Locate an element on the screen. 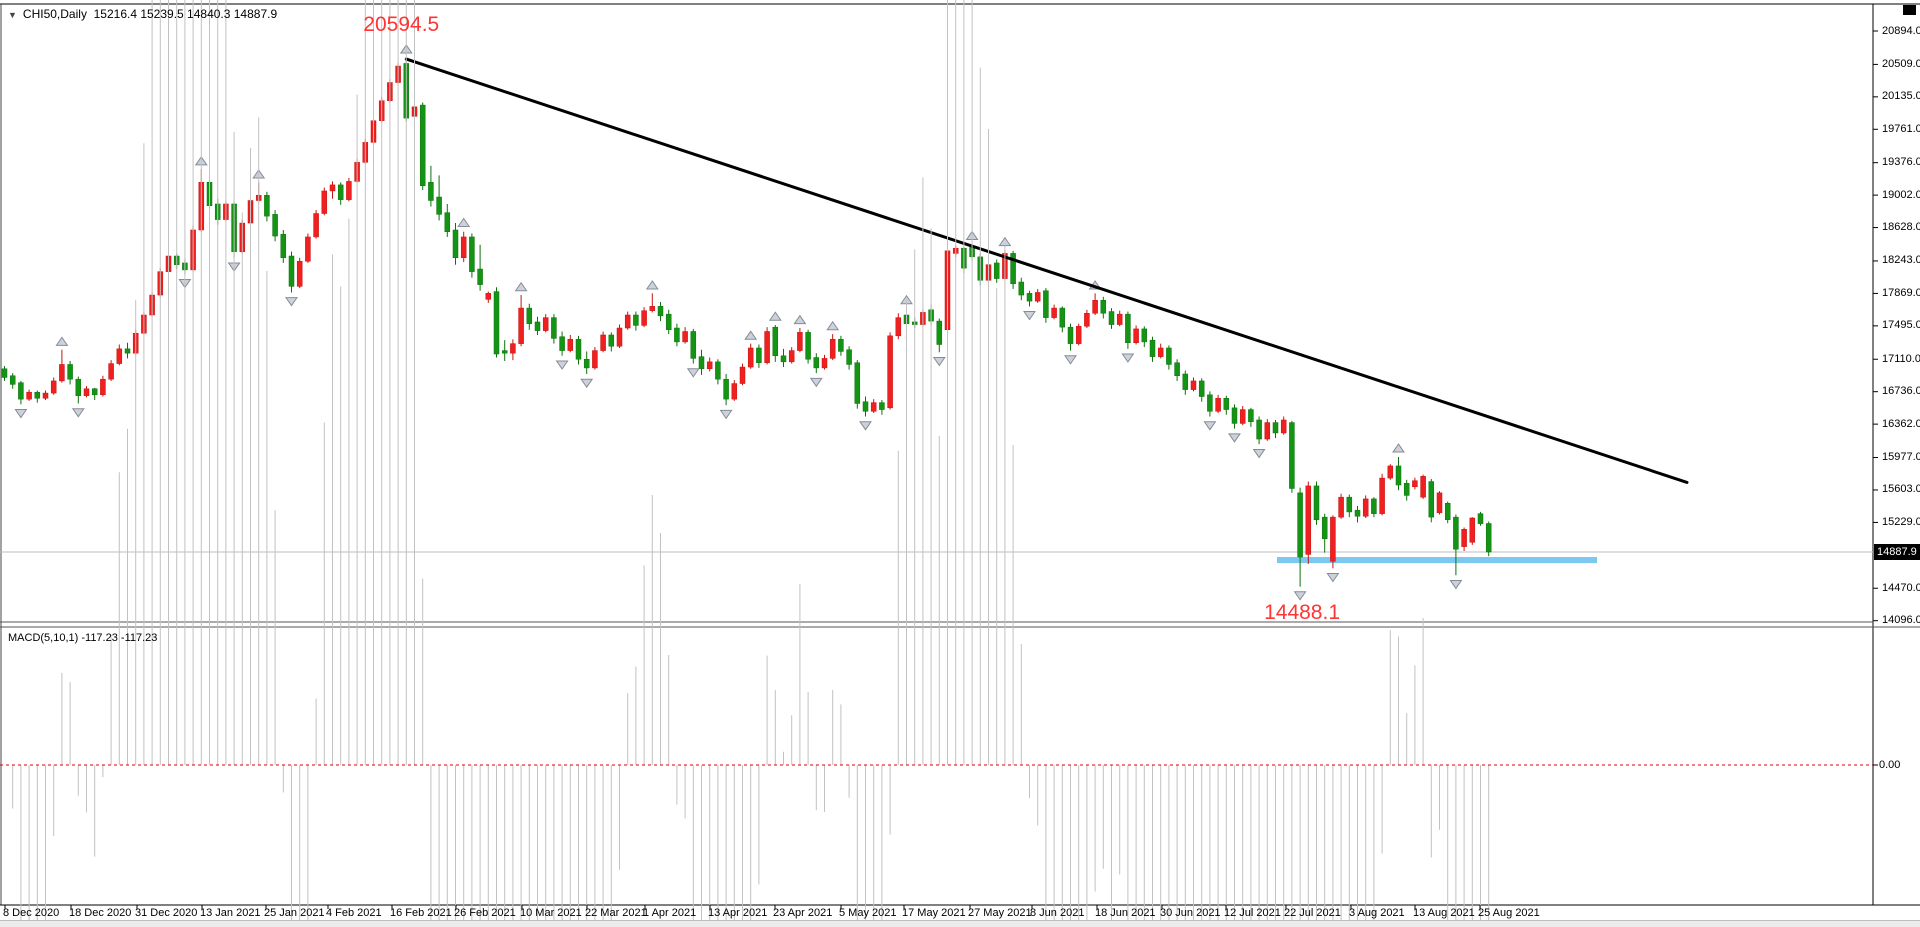  price-axis-label: 19376.0 is located at coordinates (1901, 162).